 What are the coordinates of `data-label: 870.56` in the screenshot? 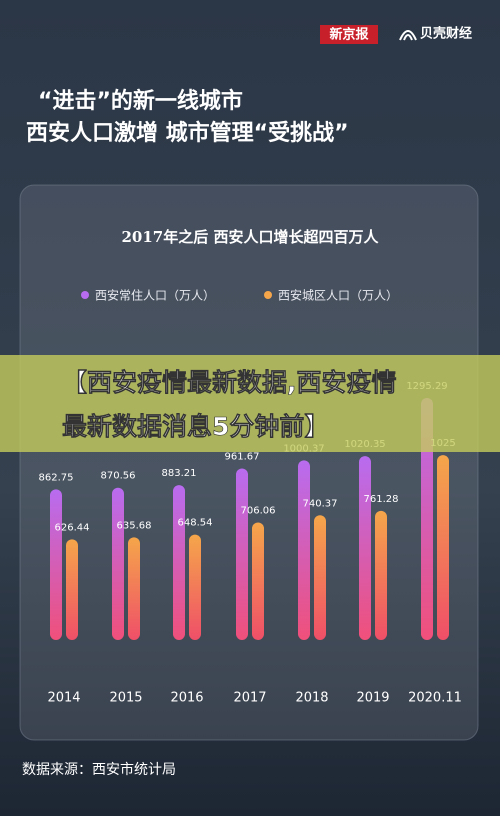 It's located at (118, 476).